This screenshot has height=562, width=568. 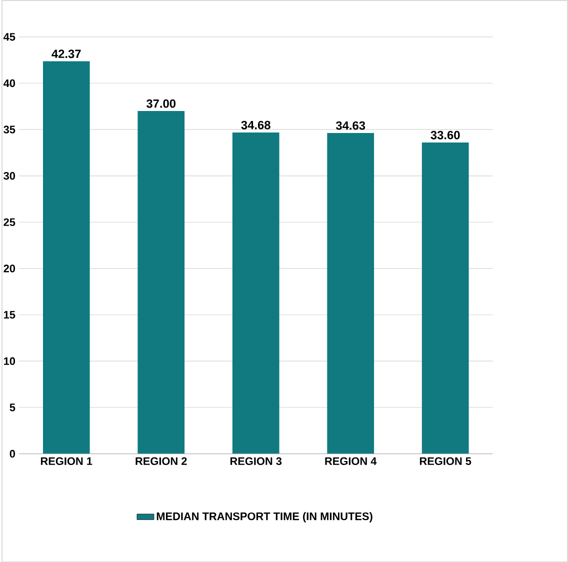 I want to click on legend-label: MEDIAN TRANSPORT TIME (IN MINUTES), so click(x=264, y=517).